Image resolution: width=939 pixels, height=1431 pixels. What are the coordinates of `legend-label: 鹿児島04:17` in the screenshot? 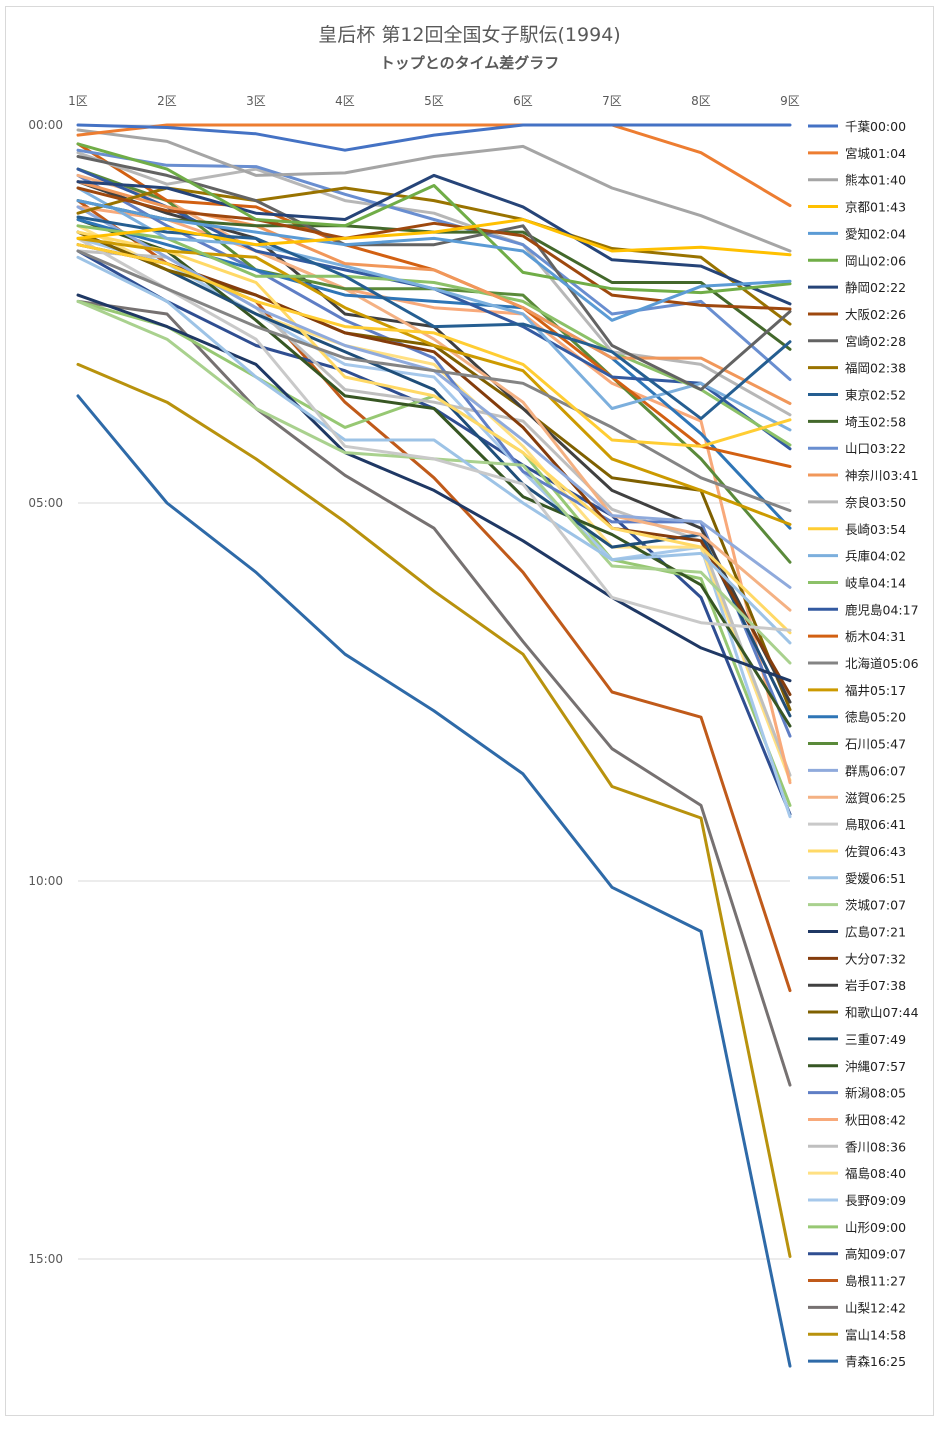 It's located at (882, 609).